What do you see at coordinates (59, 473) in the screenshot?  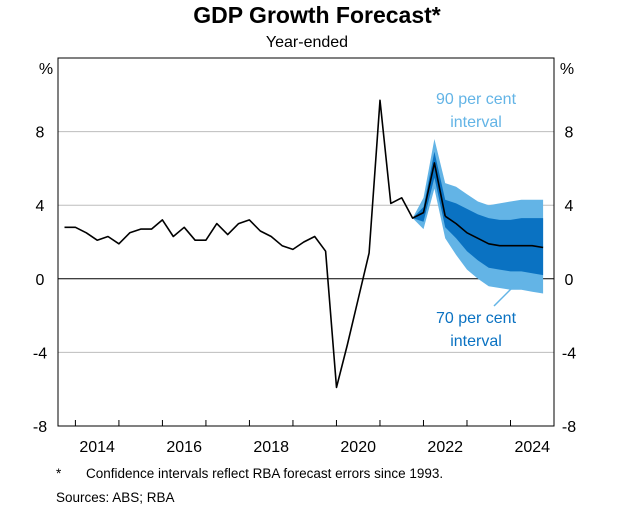 I see `footnote-marker: *` at bounding box center [59, 473].